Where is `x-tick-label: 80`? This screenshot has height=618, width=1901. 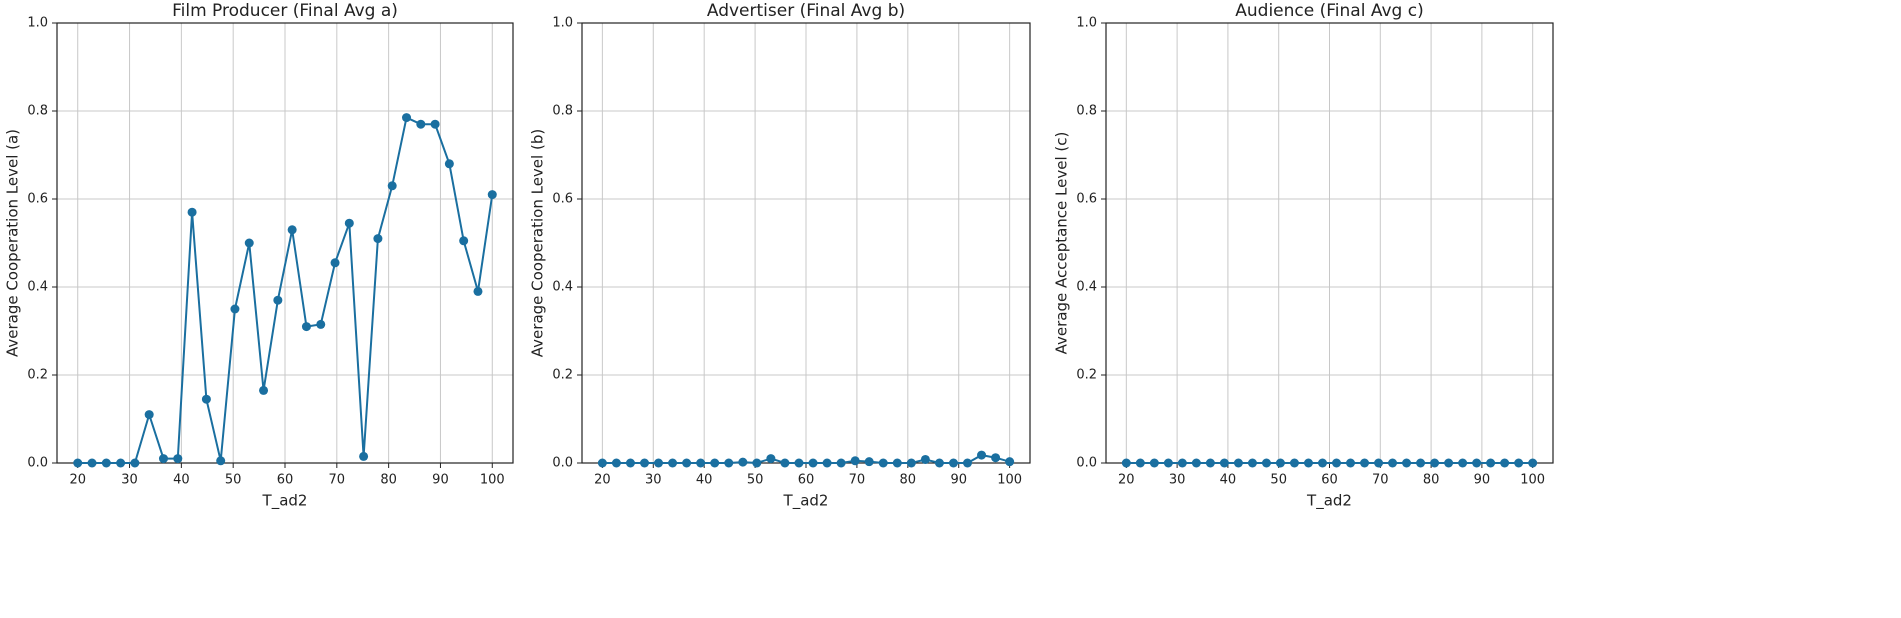 x-tick-label: 80 is located at coordinates (388, 480).